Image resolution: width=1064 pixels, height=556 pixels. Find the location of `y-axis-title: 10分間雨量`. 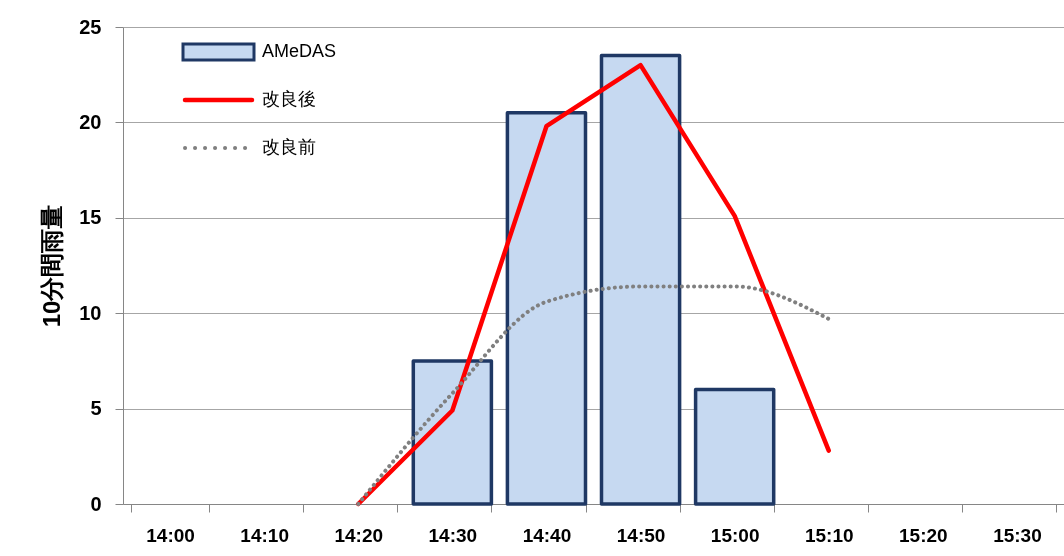

y-axis-title: 10分間雨量 is located at coordinates (52, 266).